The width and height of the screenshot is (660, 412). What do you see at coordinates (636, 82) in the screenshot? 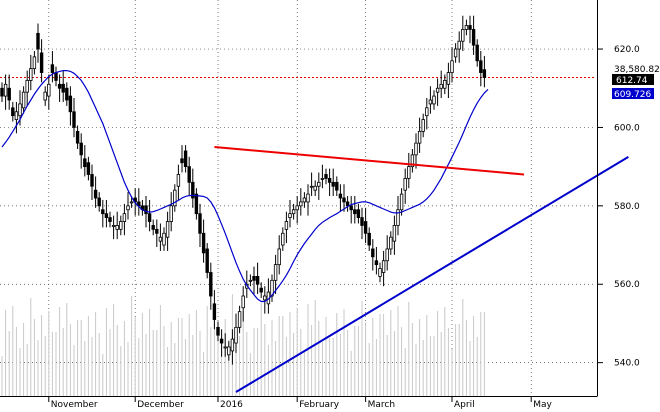
I see `price-labels: 38,580.82 612.74 609.726` at bounding box center [636, 82].